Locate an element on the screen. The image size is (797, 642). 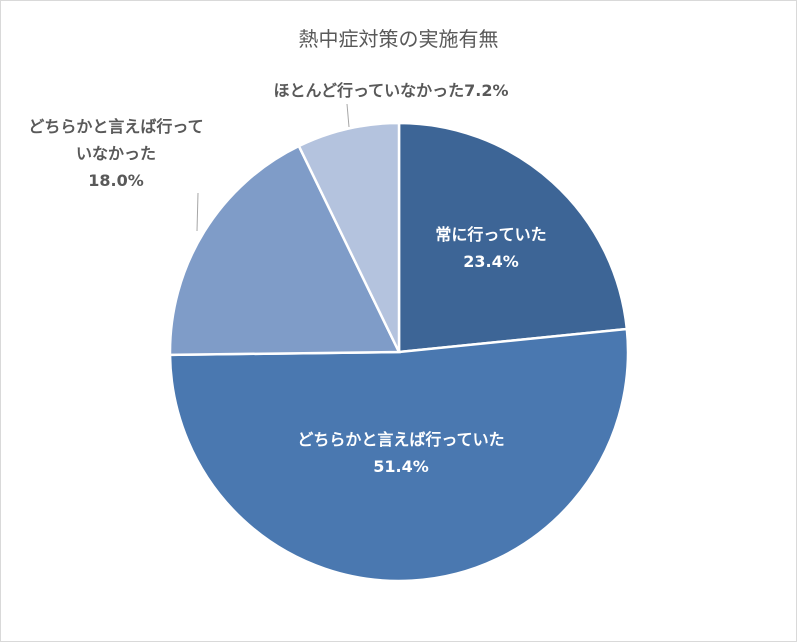
data-label: ほとんど行っていなかった7.2% is located at coordinates (391, 90).